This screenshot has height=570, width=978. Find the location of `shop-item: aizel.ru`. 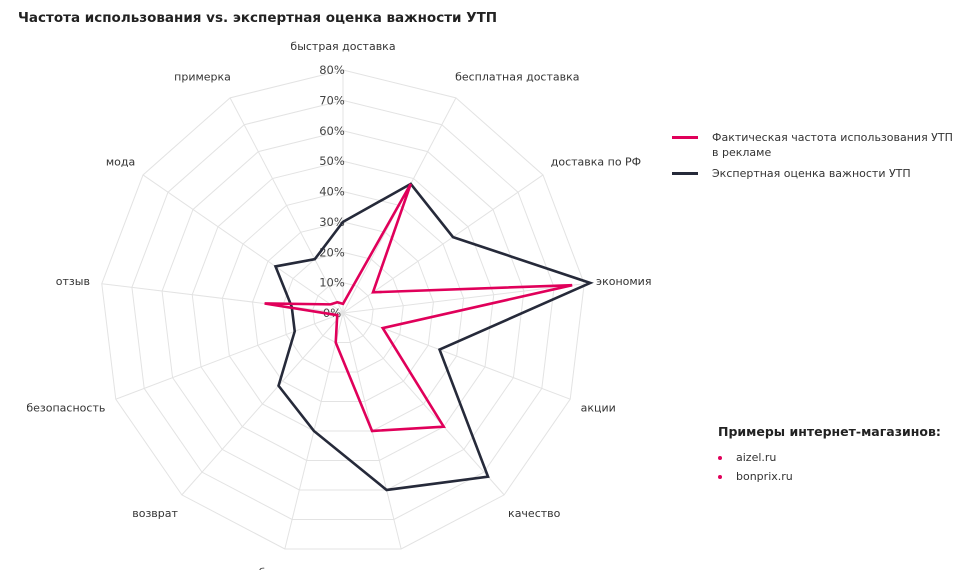

shop-item: aizel.ru is located at coordinates (829, 457).